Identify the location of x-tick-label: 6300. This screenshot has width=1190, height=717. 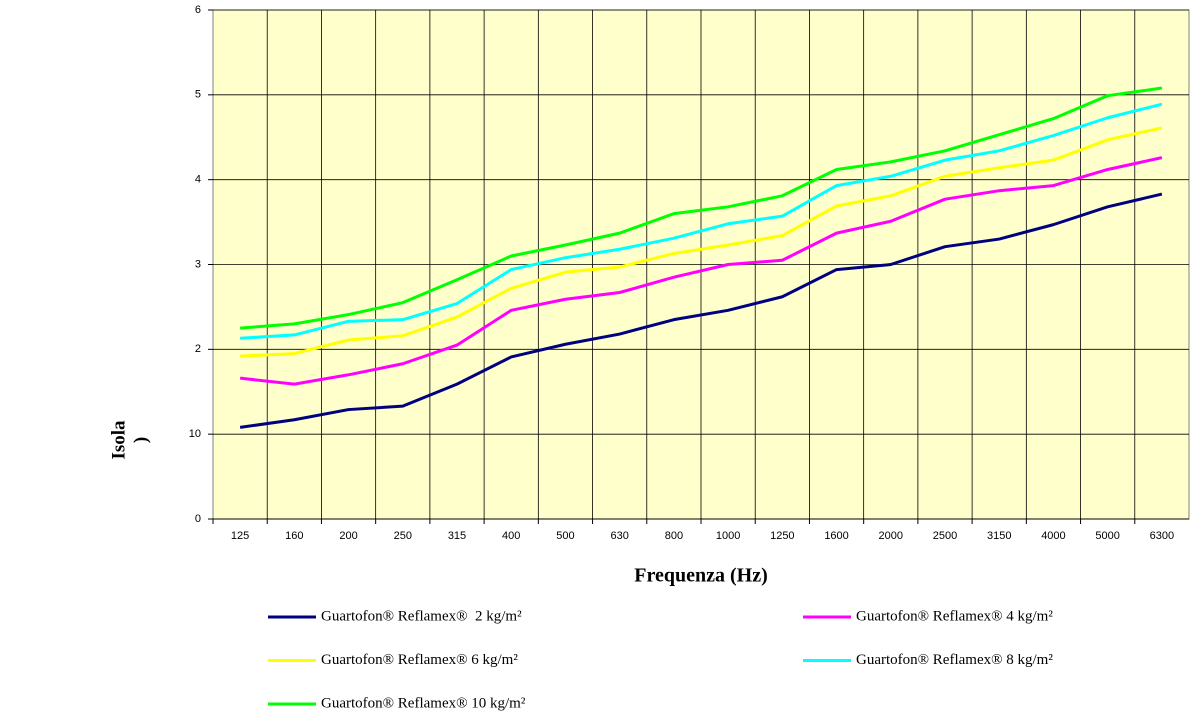
(1162, 536).